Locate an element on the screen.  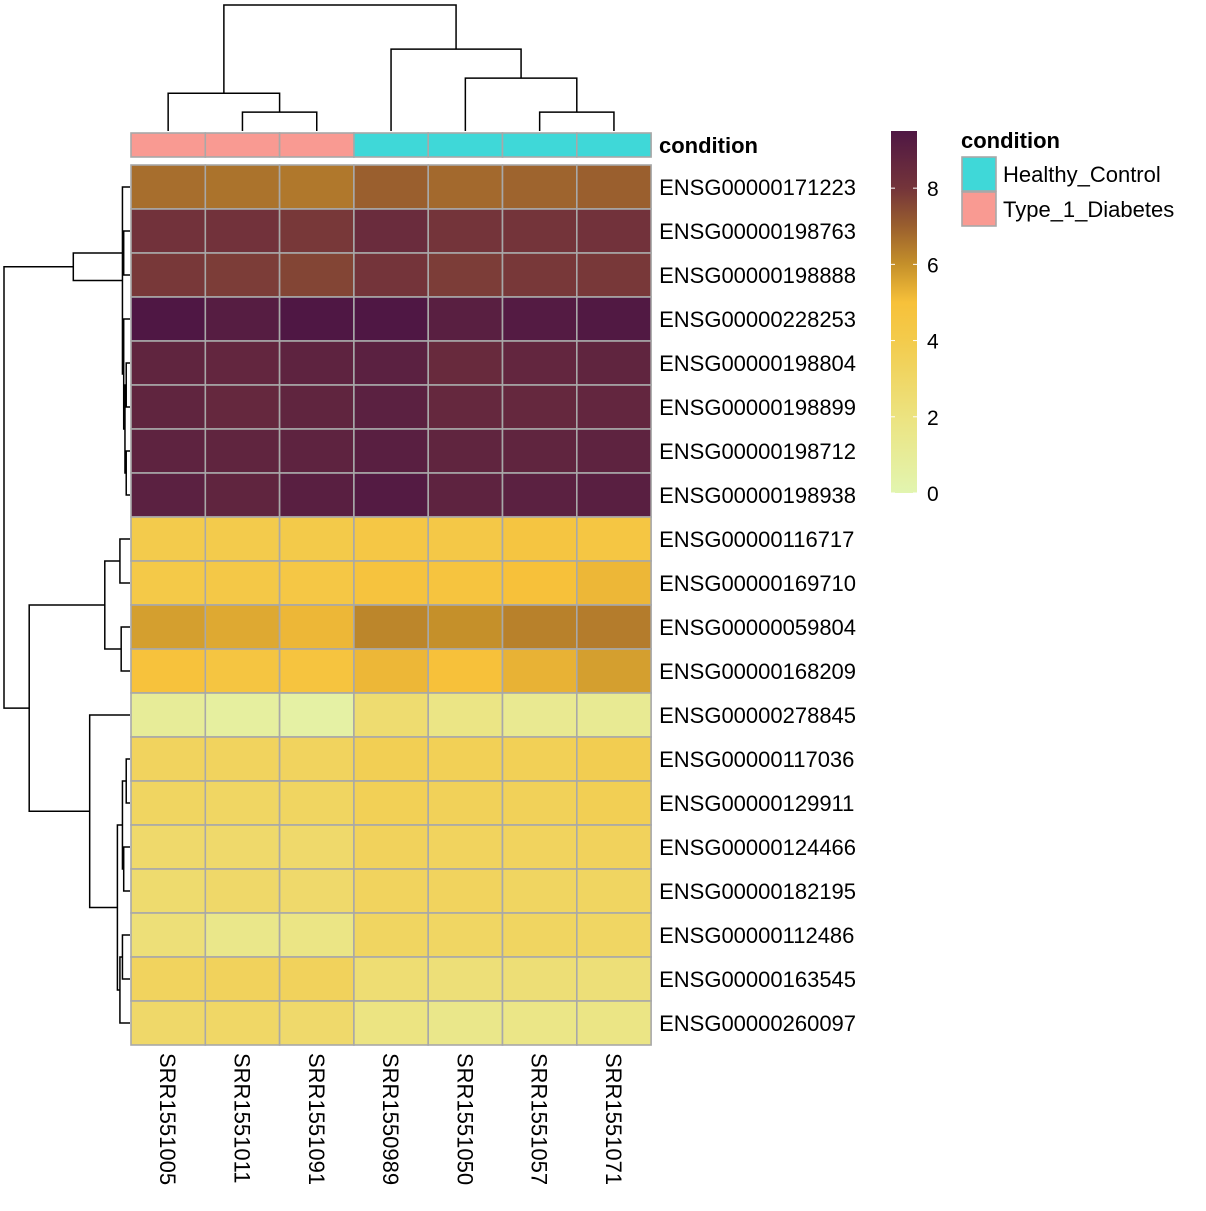
sample-label: SRR1551005 is located at coordinates (167, 1119).